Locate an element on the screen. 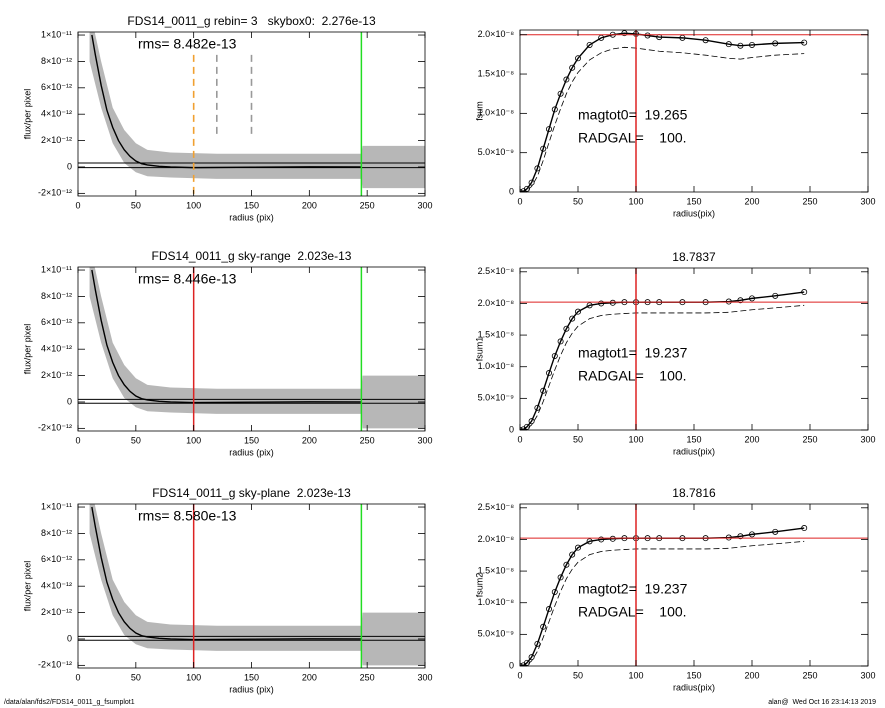 The height and width of the screenshot is (708, 885). annotation: rms= 8.482e-13 is located at coordinates (187, 44).